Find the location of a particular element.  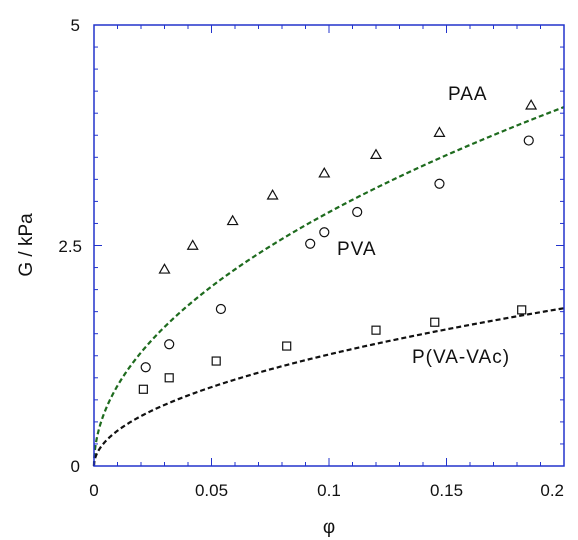

y-tick-label: 2.5 is located at coordinates (70, 246).